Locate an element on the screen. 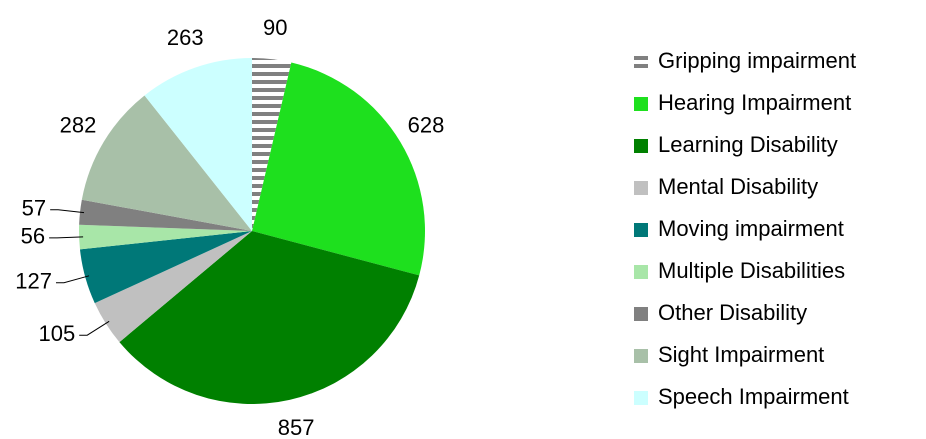 The image size is (926, 439). legend-label: Gripping impairment is located at coordinates (757, 60).